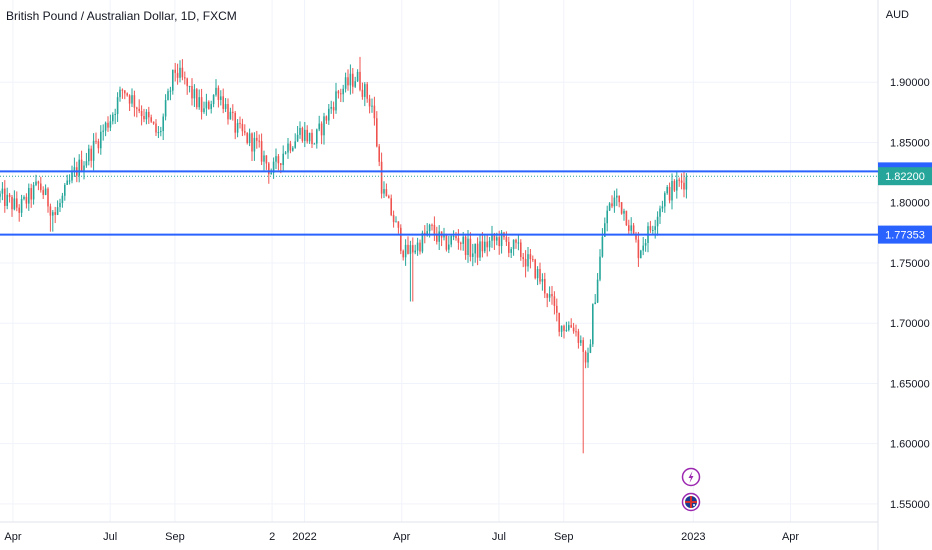 Image resolution: width=932 pixels, height=550 pixels. What do you see at coordinates (691, 477) in the screenshot?
I see `lightning-event-icon` at bounding box center [691, 477].